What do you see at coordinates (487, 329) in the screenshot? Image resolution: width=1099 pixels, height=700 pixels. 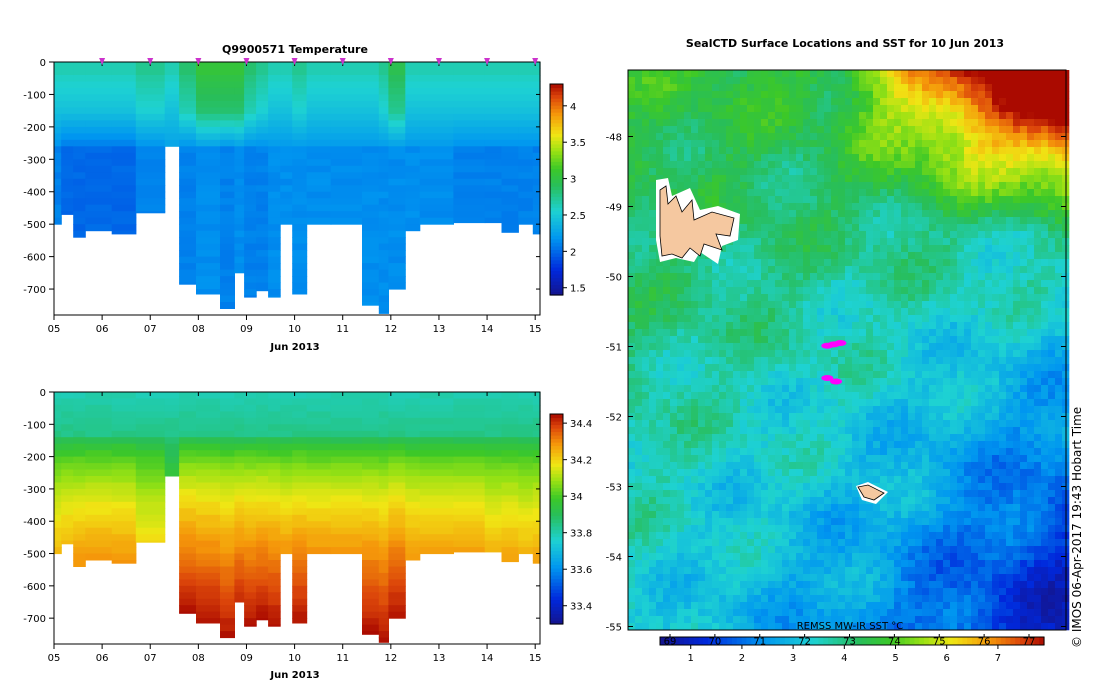 I see `x-tick-label: 14` at bounding box center [487, 329].